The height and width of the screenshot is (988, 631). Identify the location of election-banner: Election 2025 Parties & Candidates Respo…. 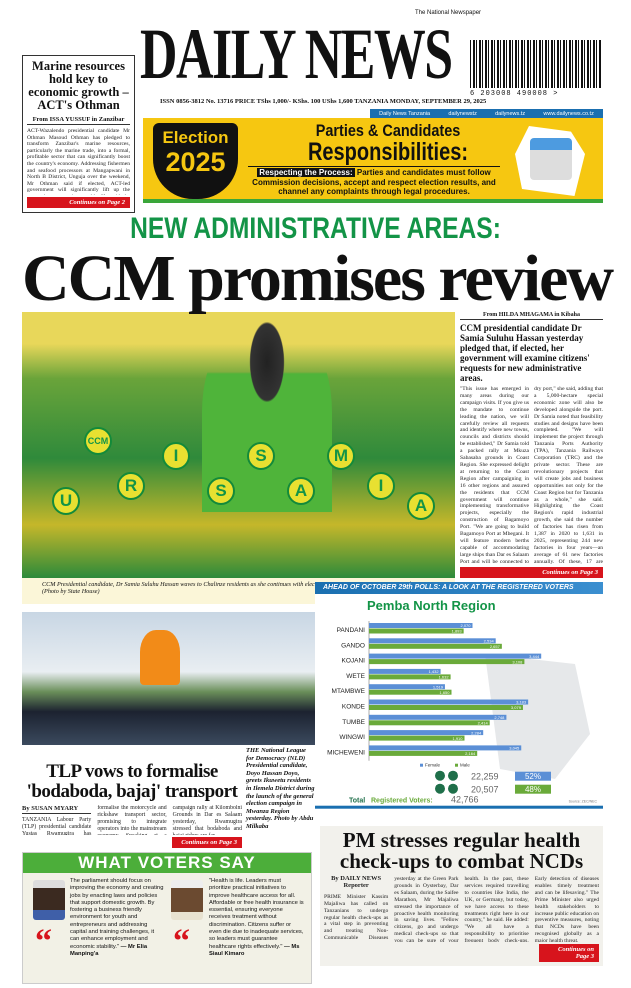
(373, 160).